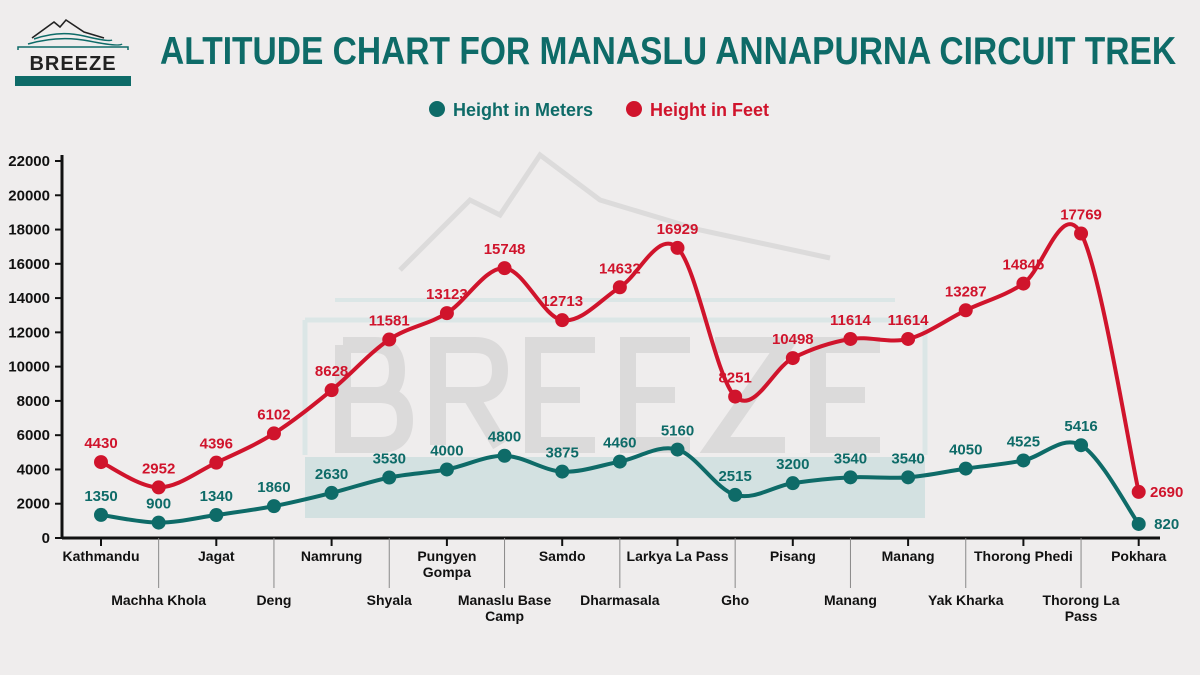 This screenshot has height=675, width=1200. I want to click on y-tick-label: 20000, so click(29, 195).